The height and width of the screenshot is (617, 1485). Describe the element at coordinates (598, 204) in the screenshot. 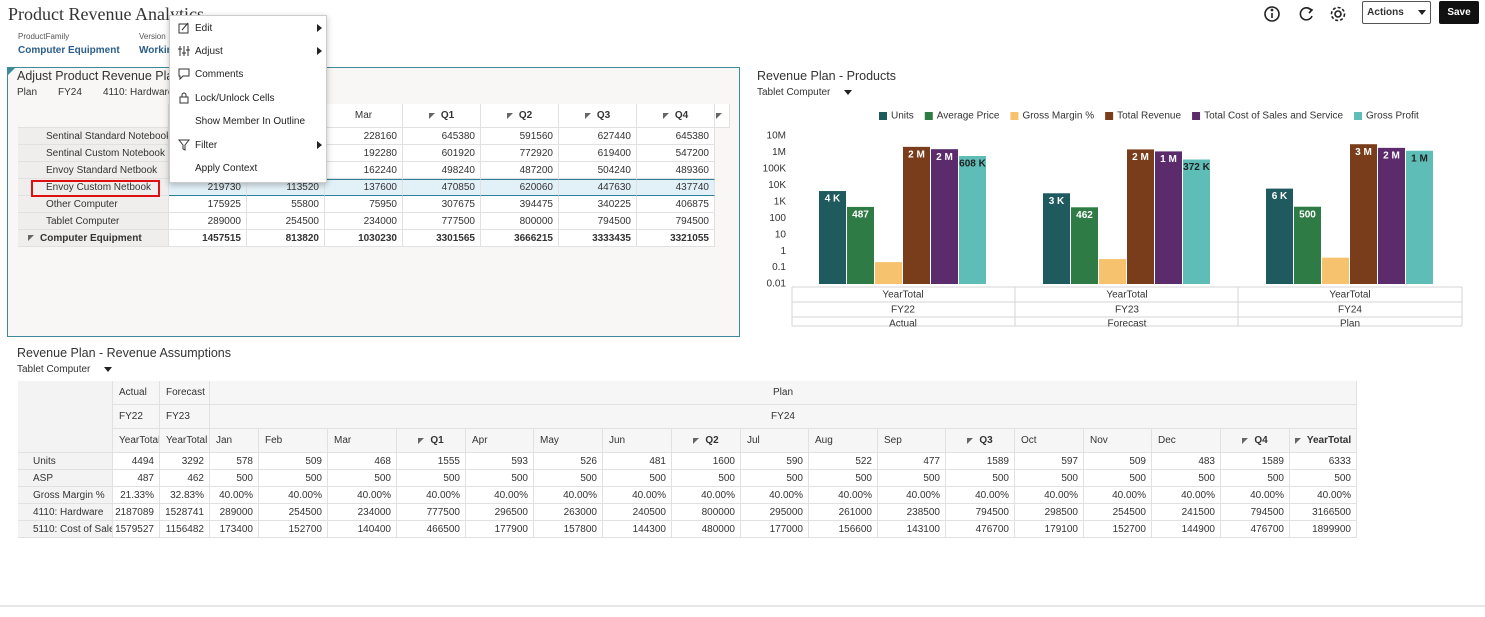

I see `data-cell: 340225` at that location.